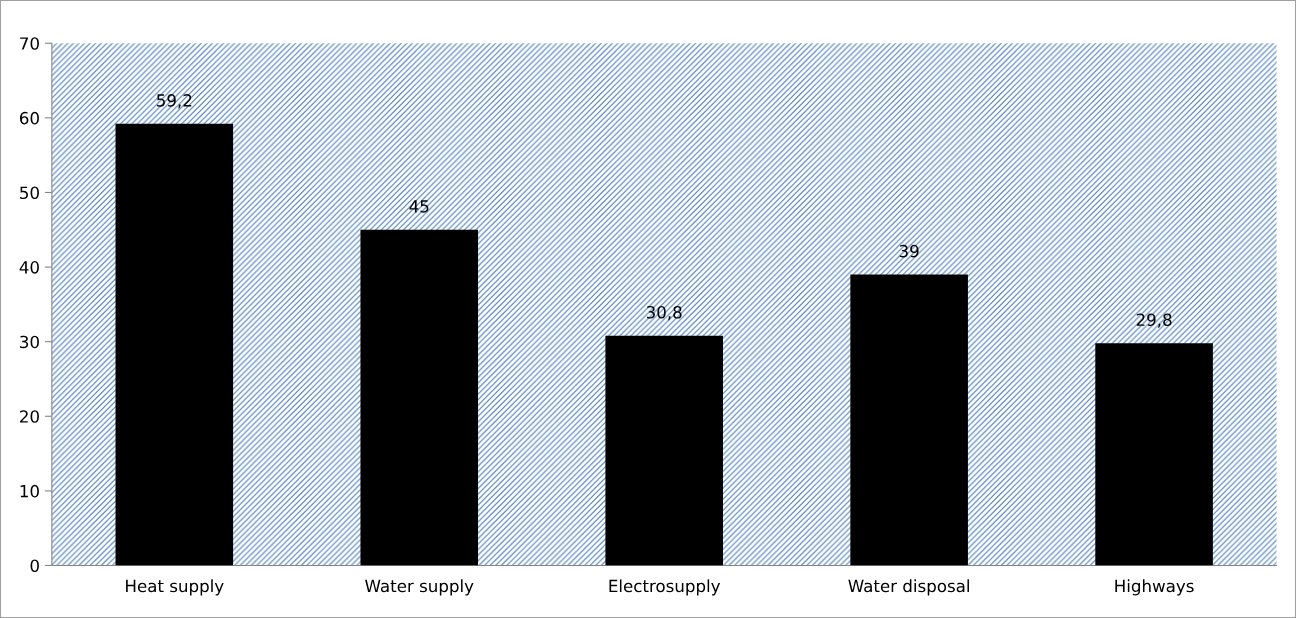 Image resolution: width=1296 pixels, height=618 pixels. Describe the element at coordinates (29, 43) in the screenshot. I see `y-tick-label: 70` at that location.